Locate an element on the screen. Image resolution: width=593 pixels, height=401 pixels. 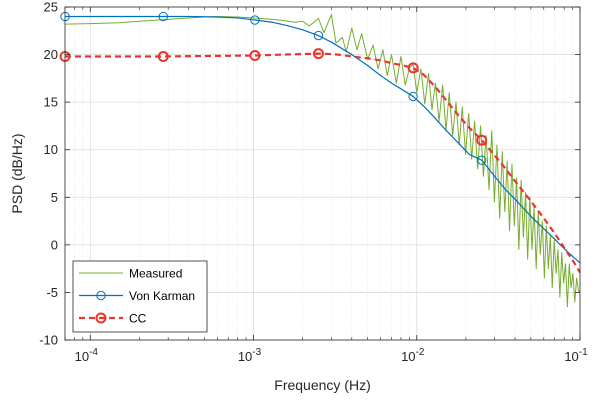
x-axis-title: Frequency (Hz) is located at coordinates (322, 385).